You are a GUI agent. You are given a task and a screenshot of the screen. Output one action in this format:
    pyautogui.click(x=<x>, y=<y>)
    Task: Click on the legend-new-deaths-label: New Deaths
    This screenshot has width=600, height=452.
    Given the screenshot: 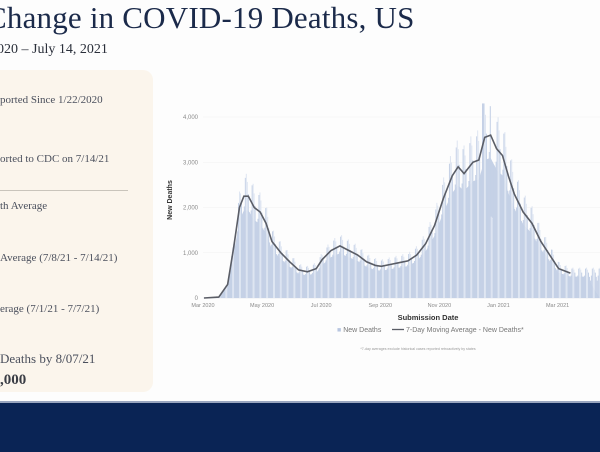 What is the action you would take?
    pyautogui.click(x=362, y=330)
    